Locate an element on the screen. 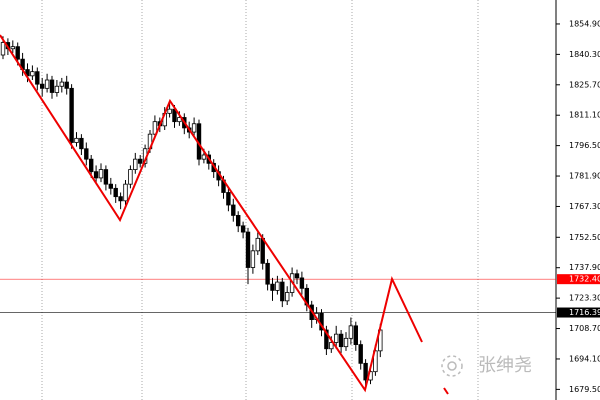  price-label: 1732.40 is located at coordinates (584, 279).